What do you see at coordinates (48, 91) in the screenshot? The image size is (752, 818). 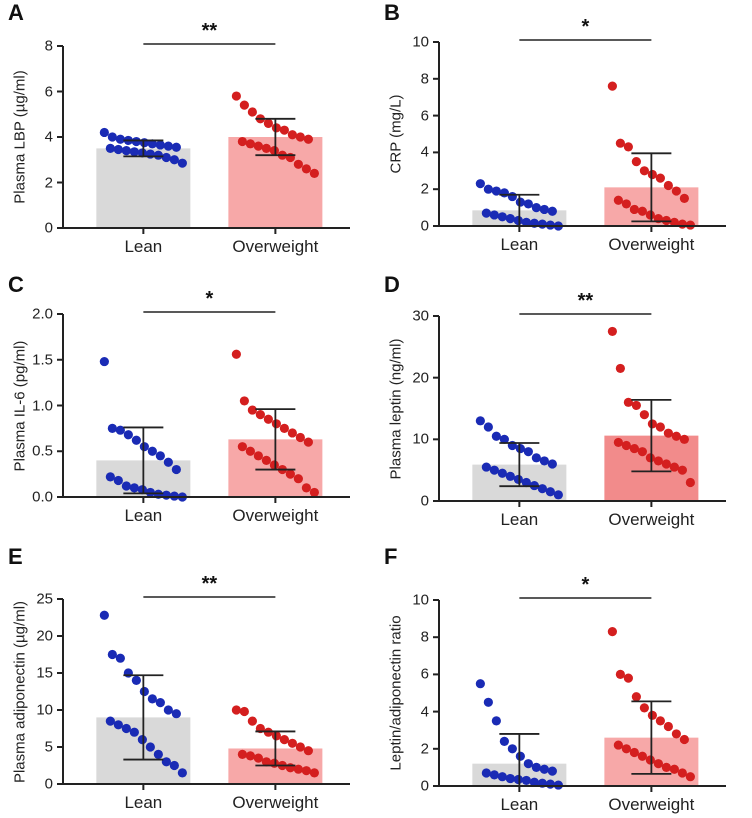 I see `y-tick-label: 6` at bounding box center [48, 91].